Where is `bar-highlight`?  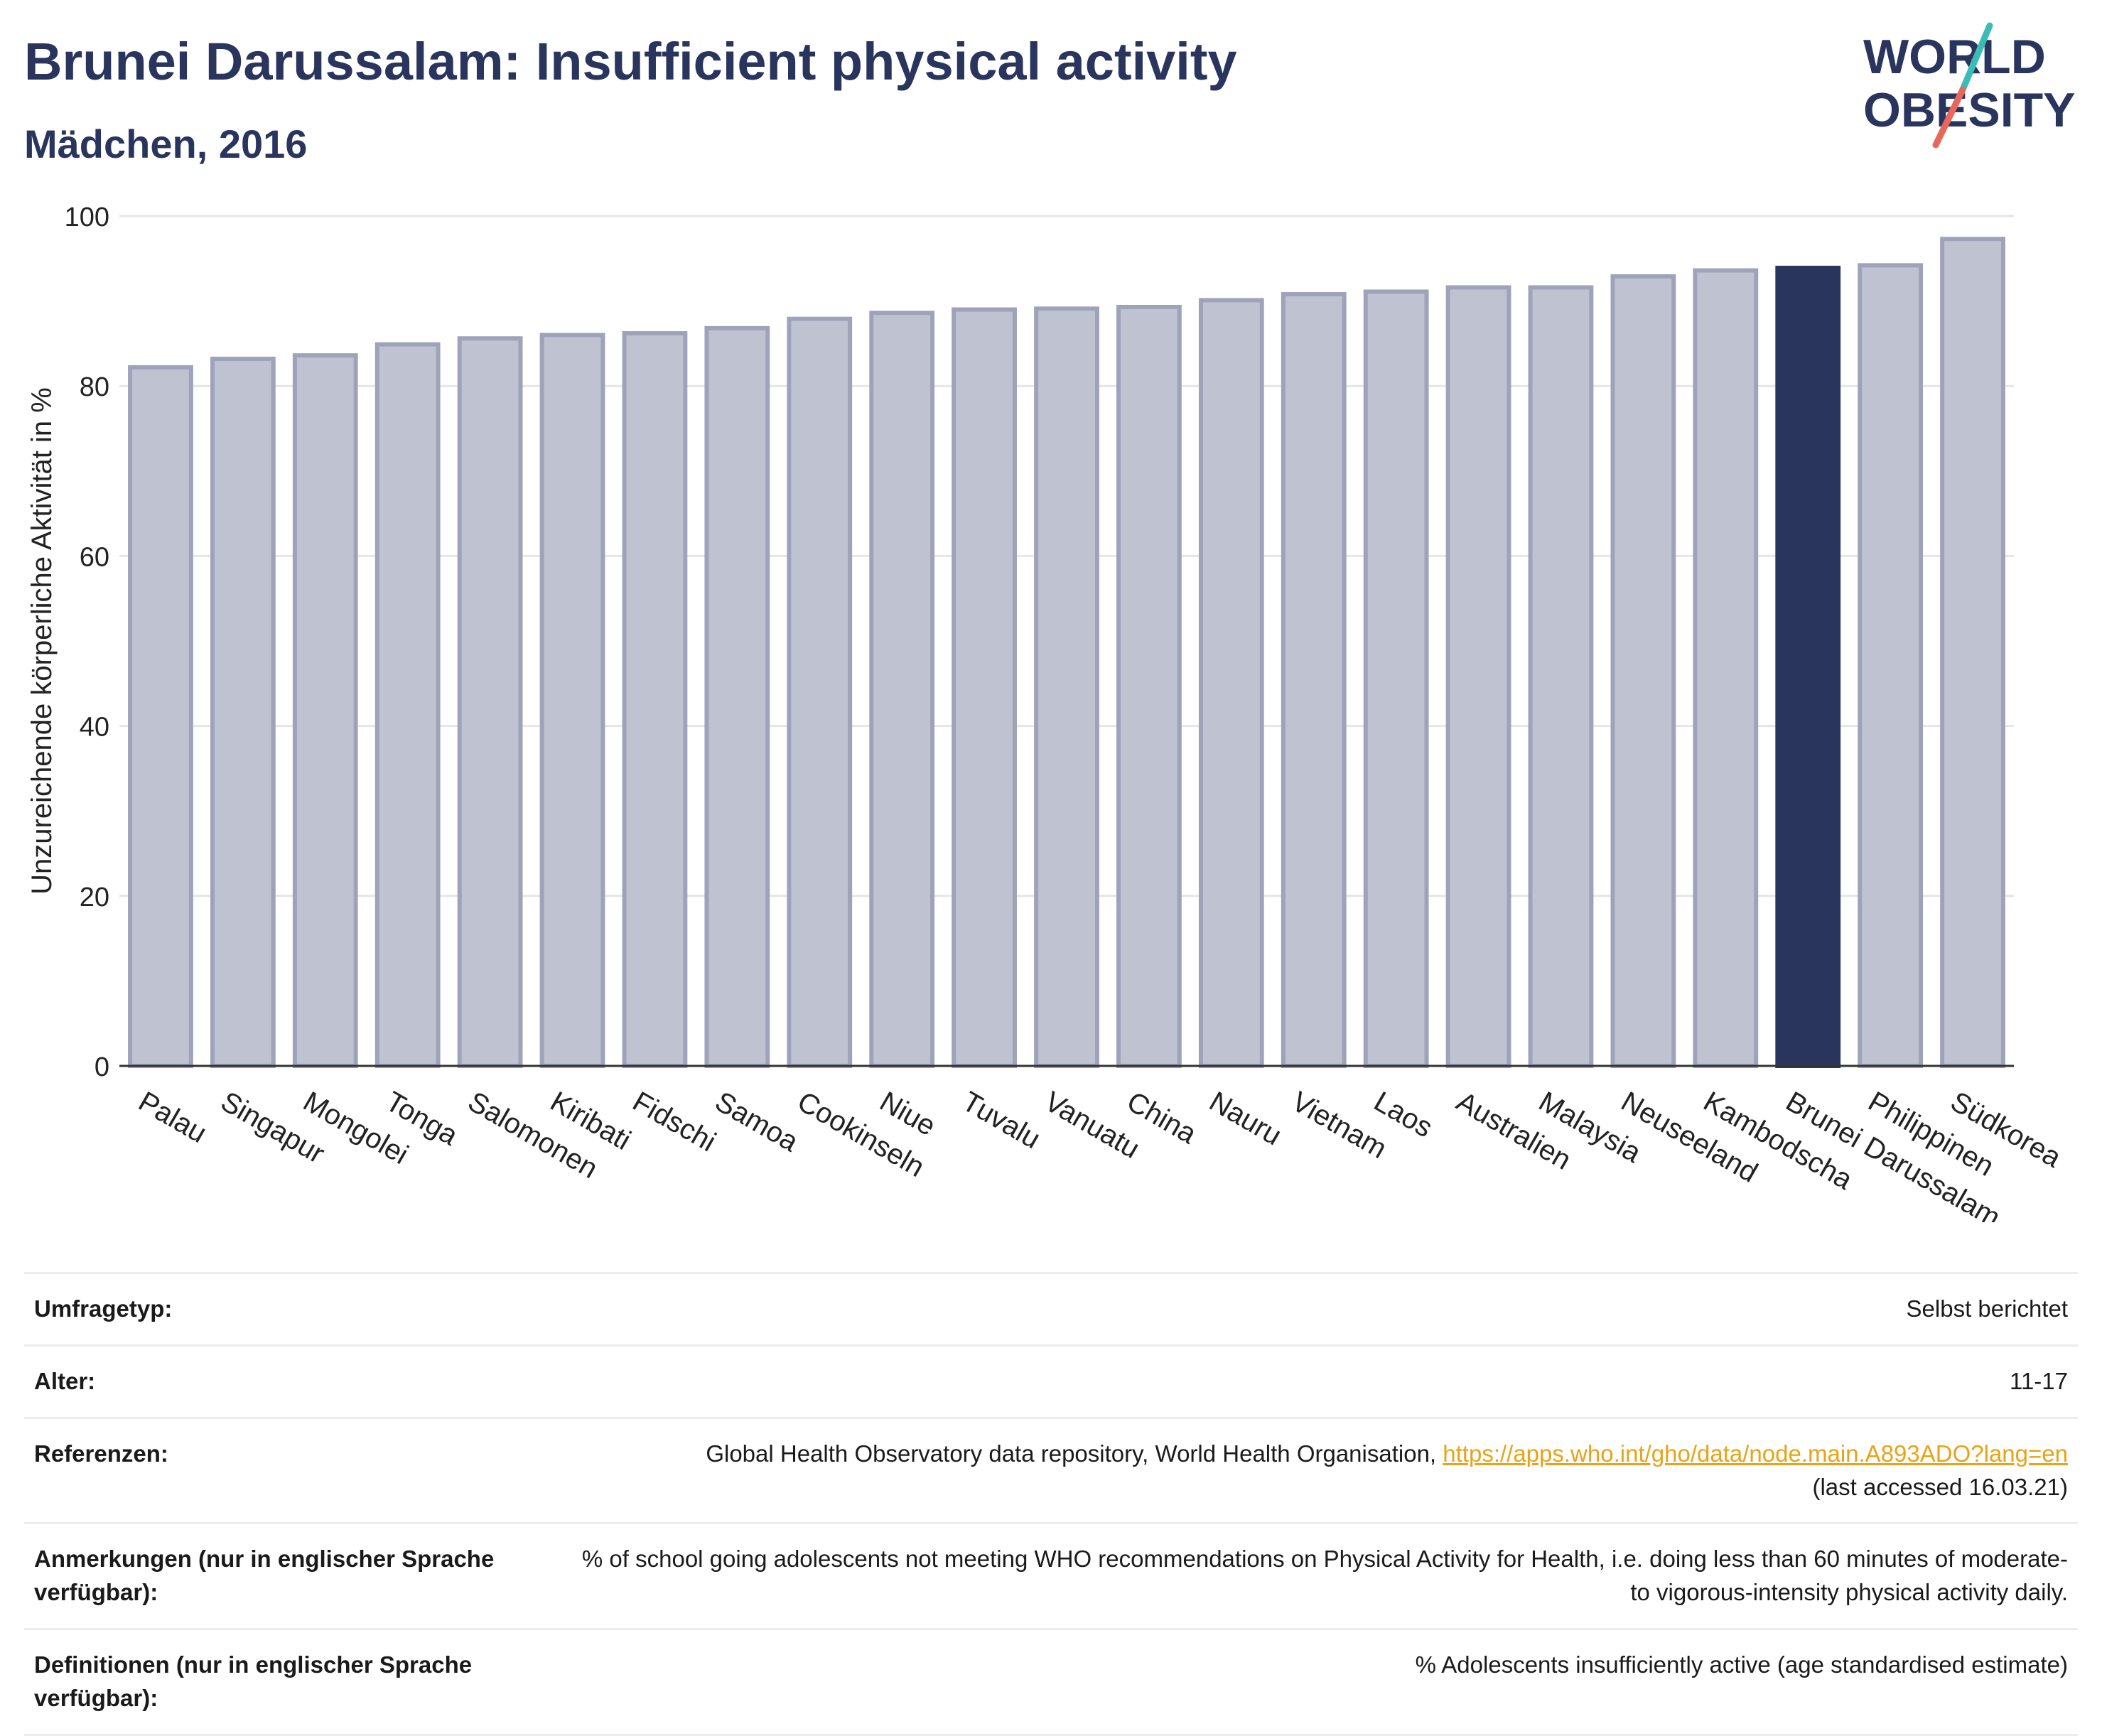 bar-highlight is located at coordinates (1808, 666).